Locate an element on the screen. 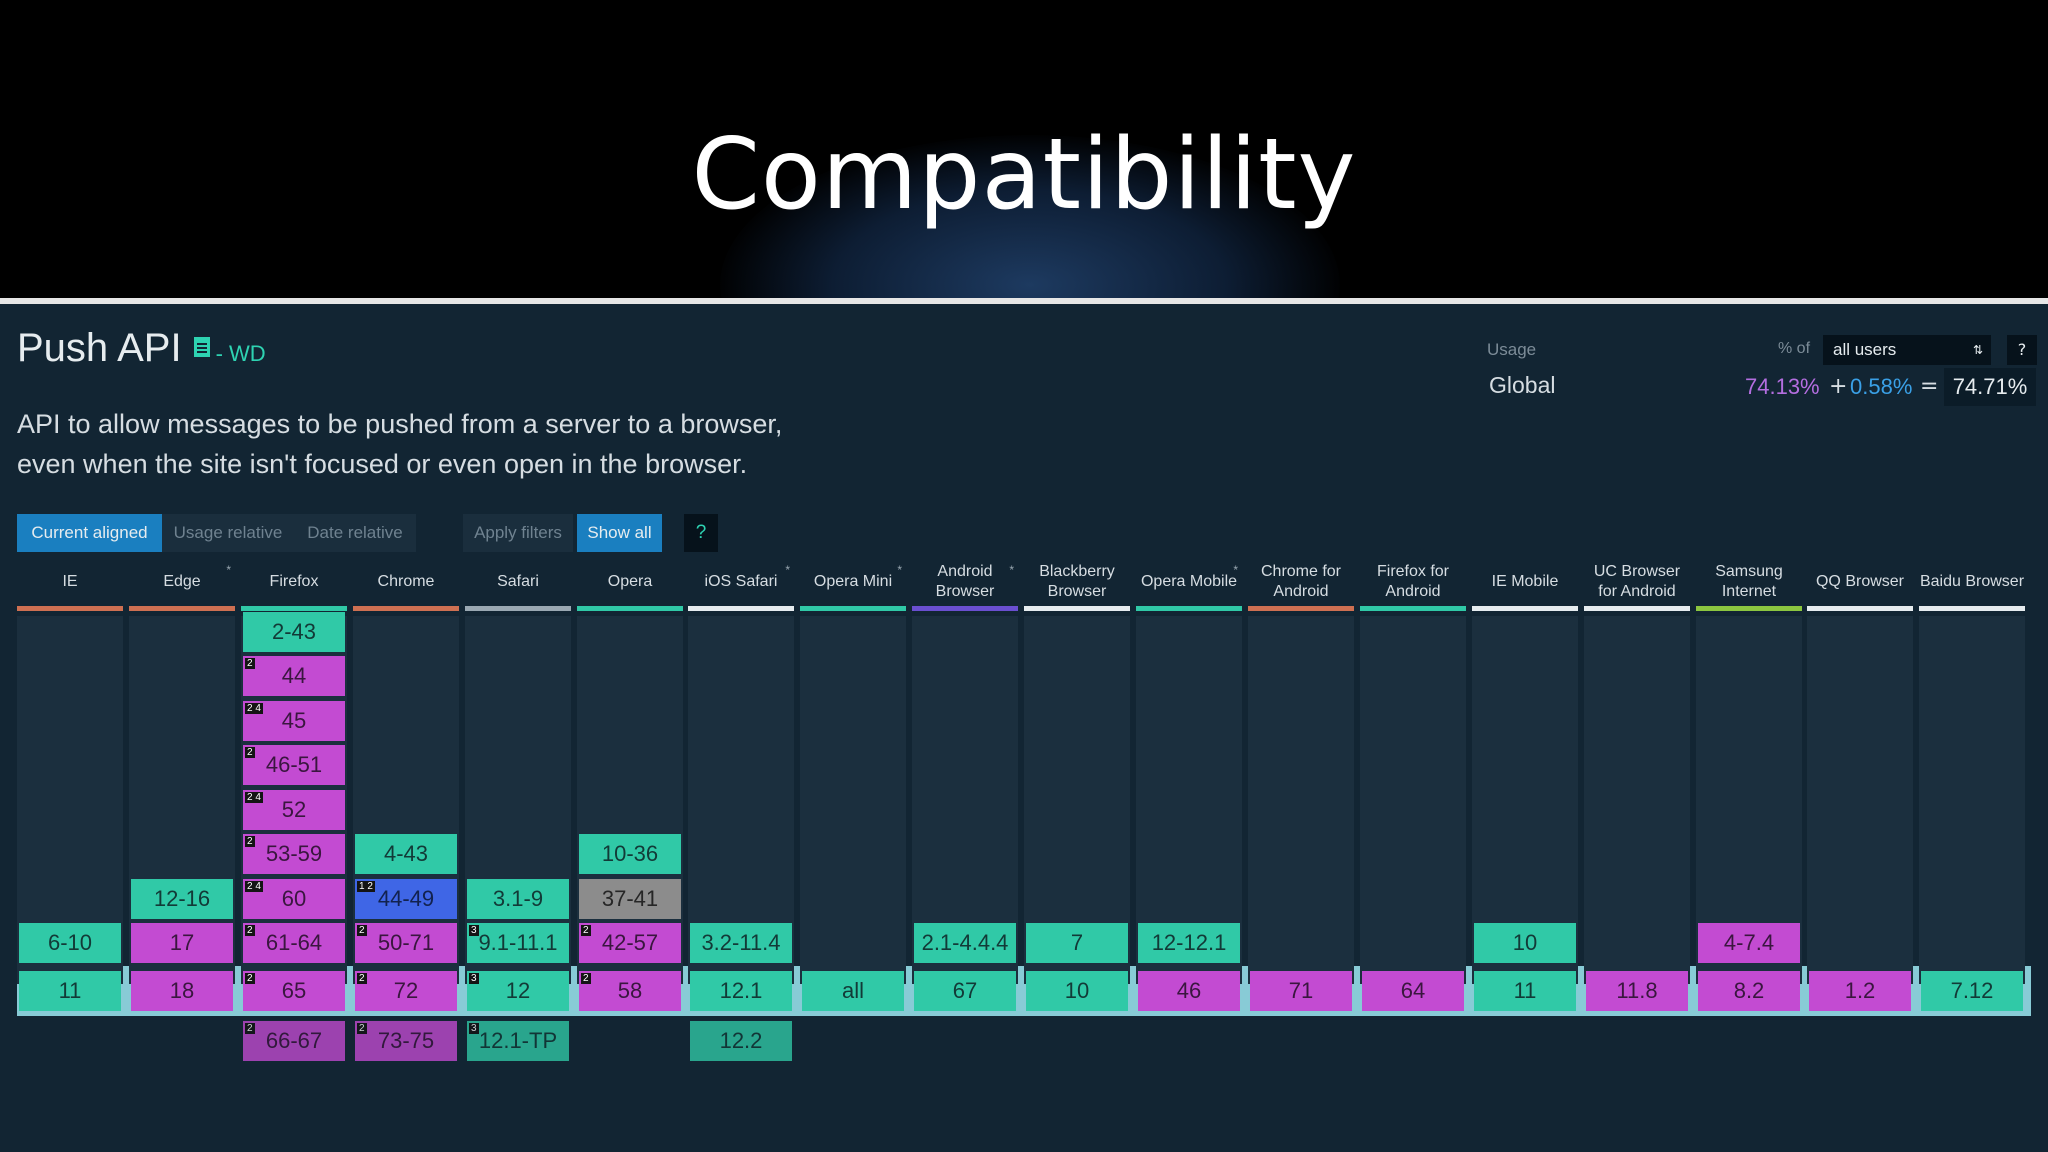  date-relative-button: Date relative is located at coordinates (355, 533).